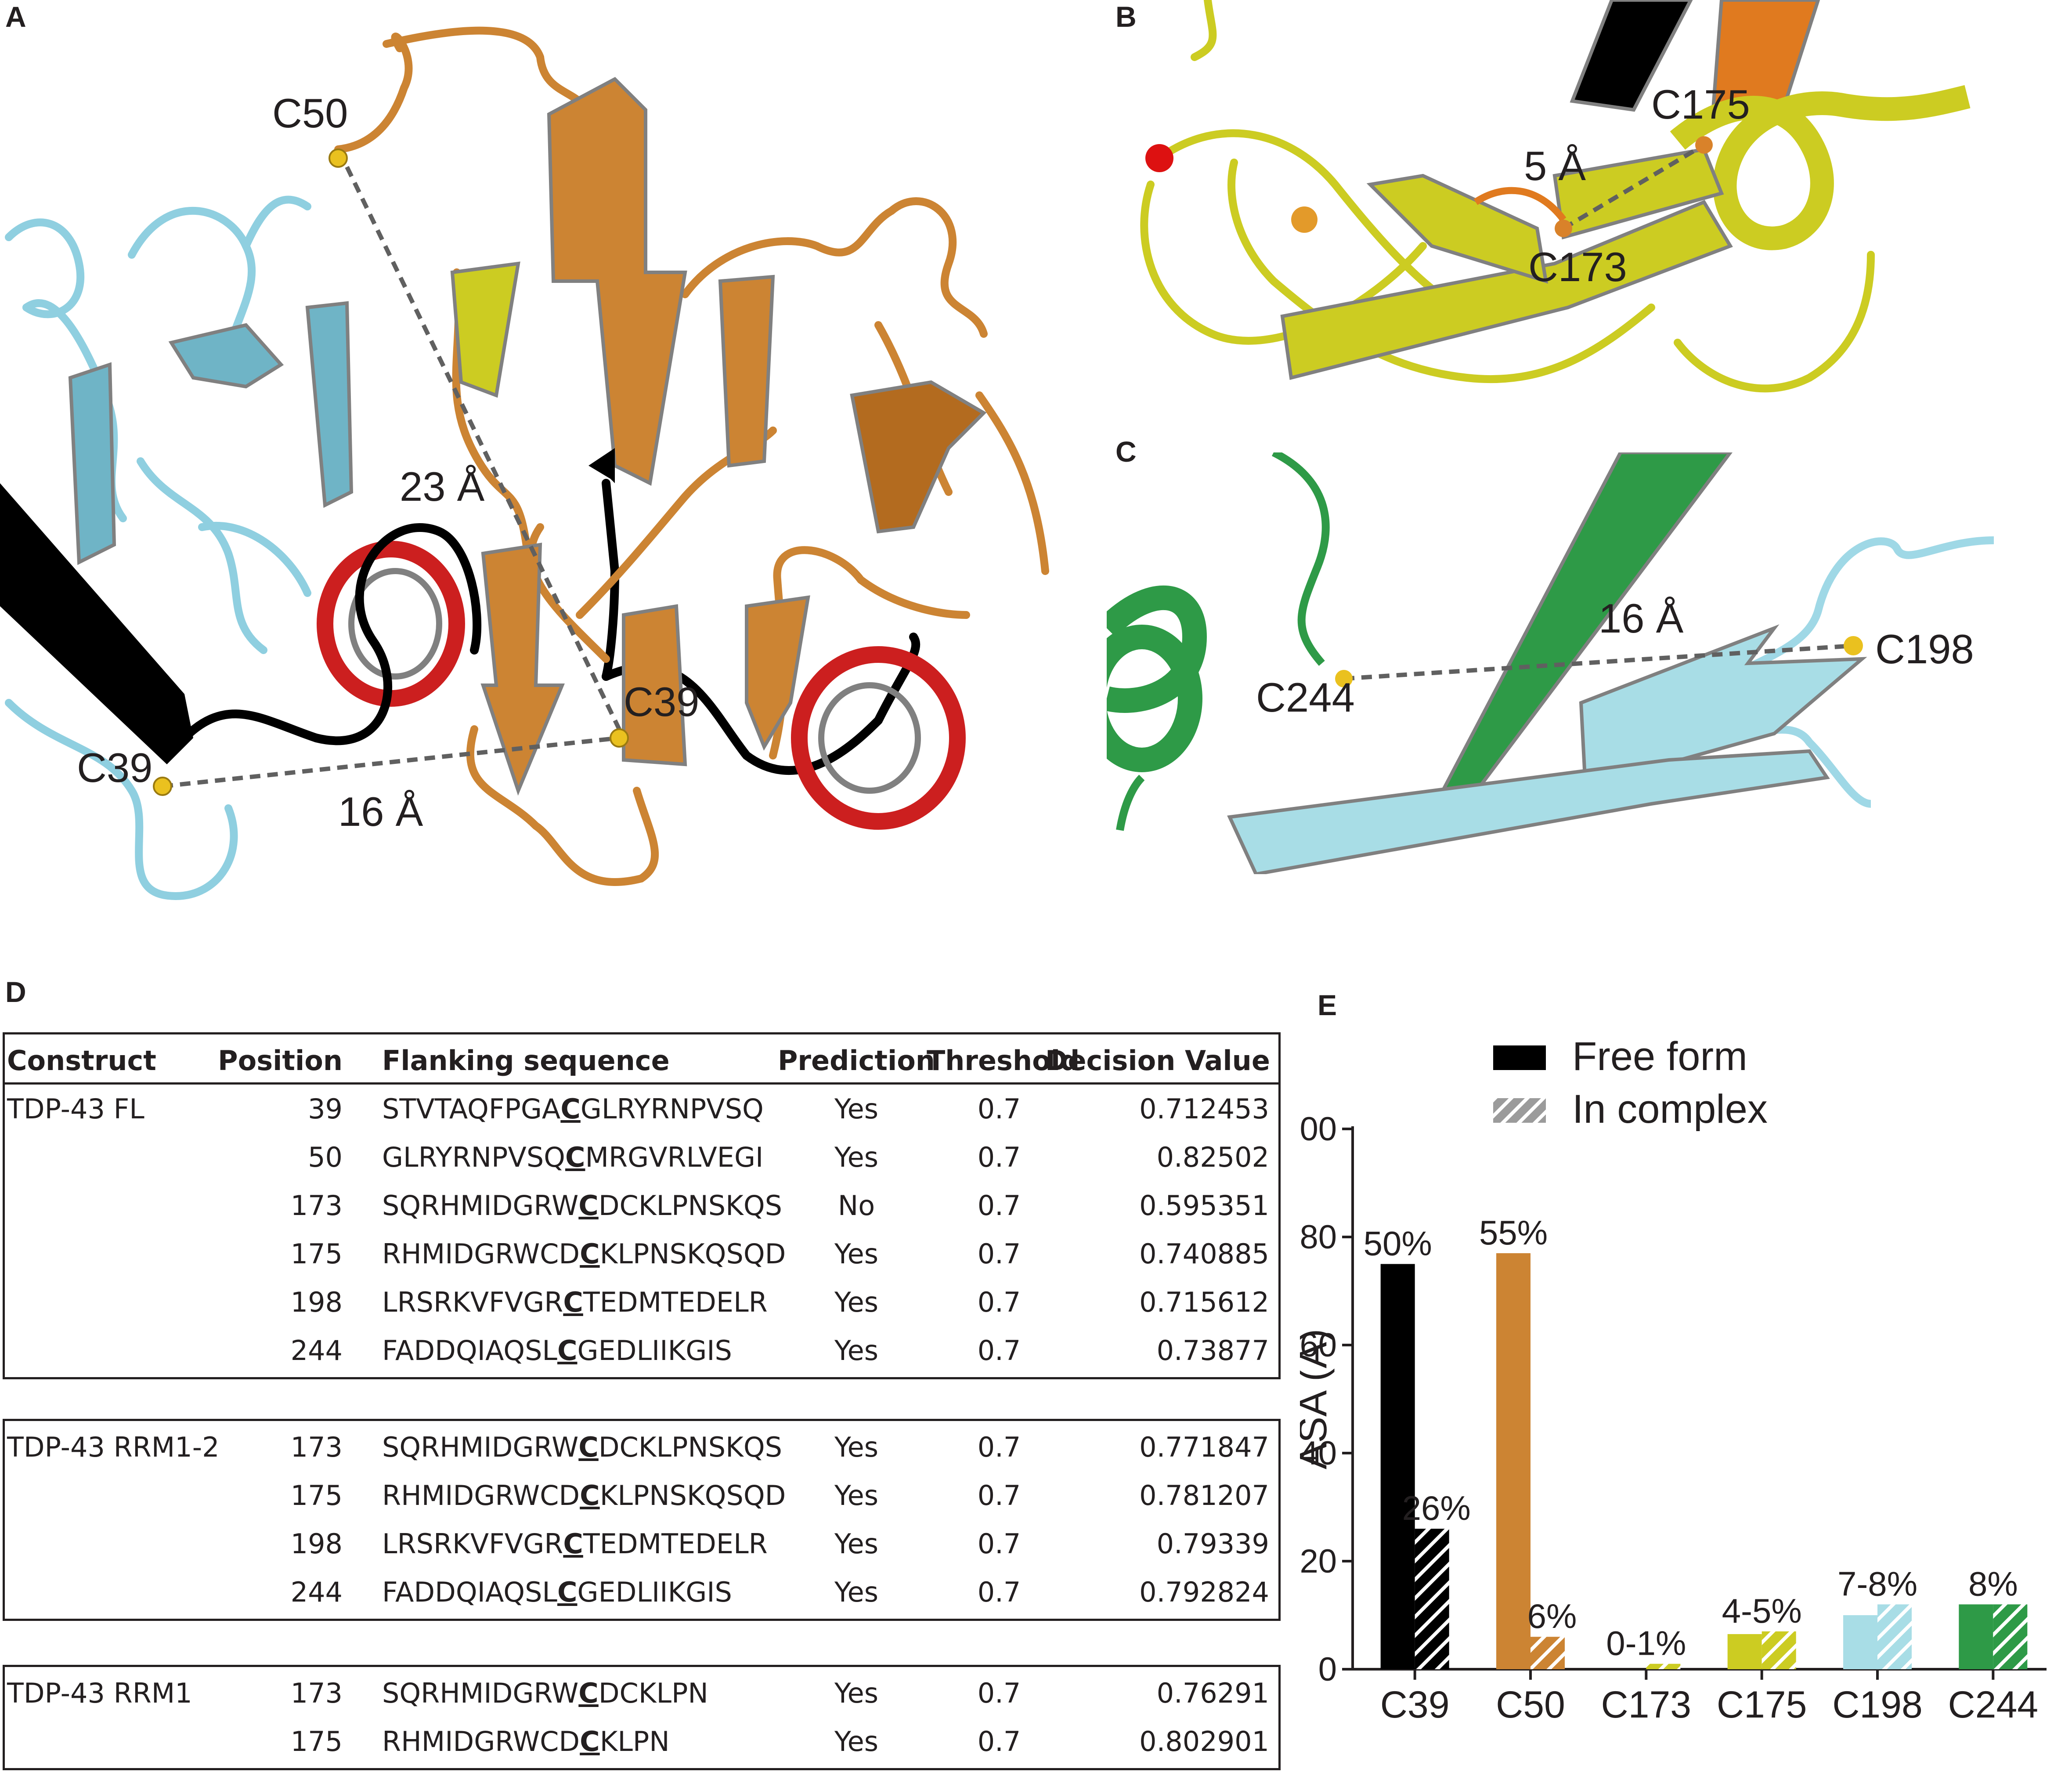 The width and height of the screenshot is (2072, 1772). What do you see at coordinates (879, 738) in the screenshot?
I see `rrm2-helix` at bounding box center [879, 738].